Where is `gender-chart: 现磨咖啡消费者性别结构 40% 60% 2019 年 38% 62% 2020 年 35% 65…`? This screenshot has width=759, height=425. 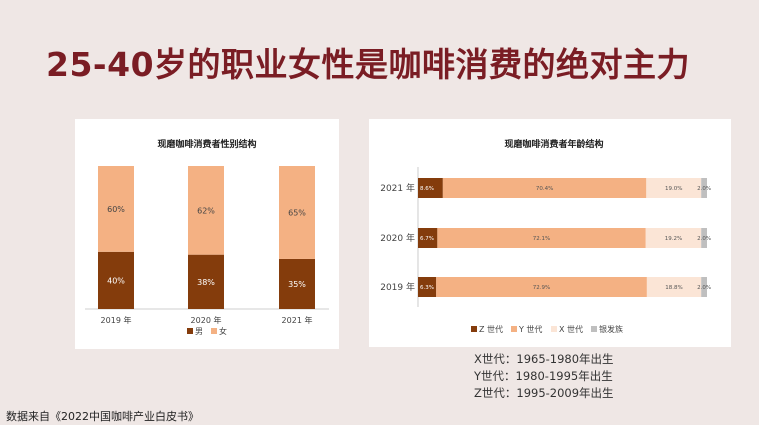 gender-chart: 现磨咖啡消费者性别结构 40% 60% 2019 年 38% 62% 2020 年 35% 65… is located at coordinates (207, 237).